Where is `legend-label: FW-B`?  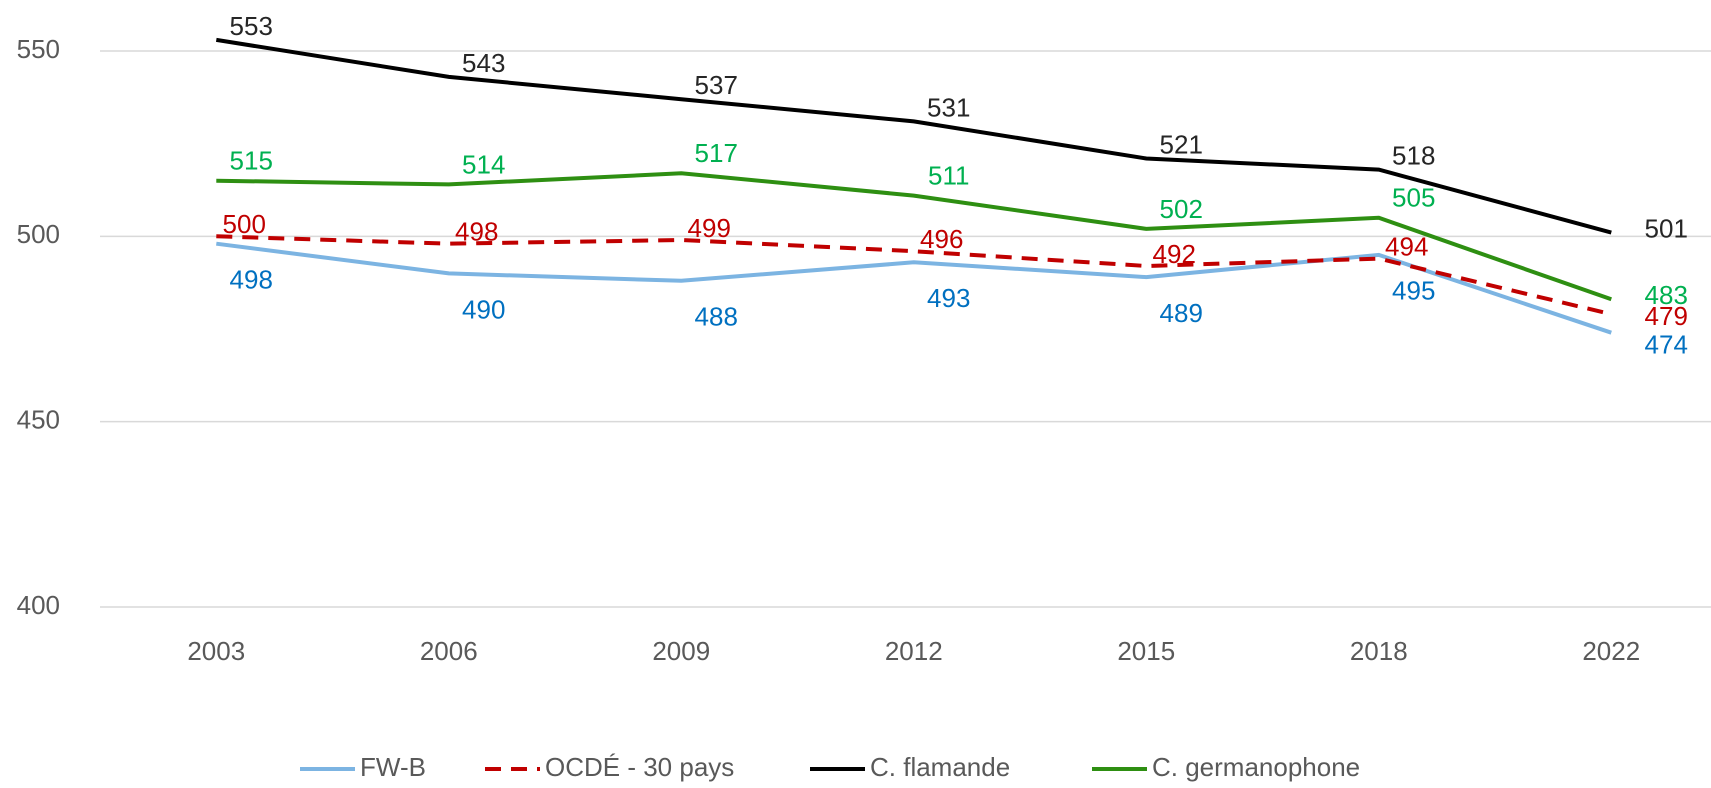 legend-label: FW-B is located at coordinates (393, 767).